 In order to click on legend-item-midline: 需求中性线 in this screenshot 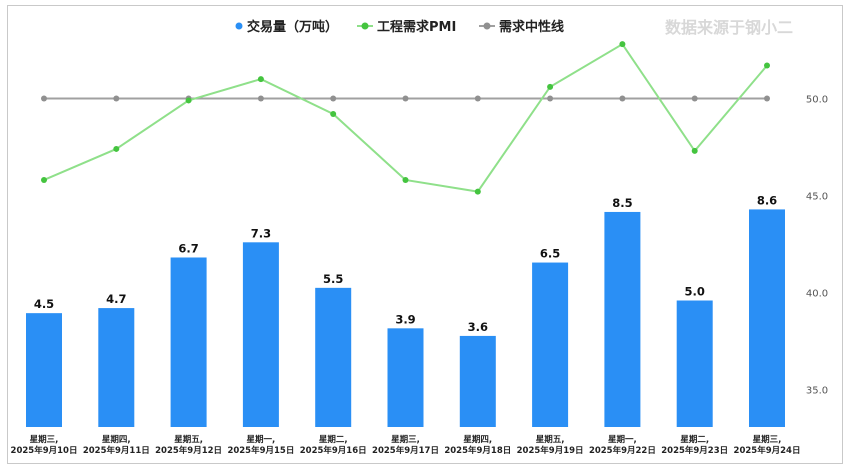, I will do `click(521, 27)`.